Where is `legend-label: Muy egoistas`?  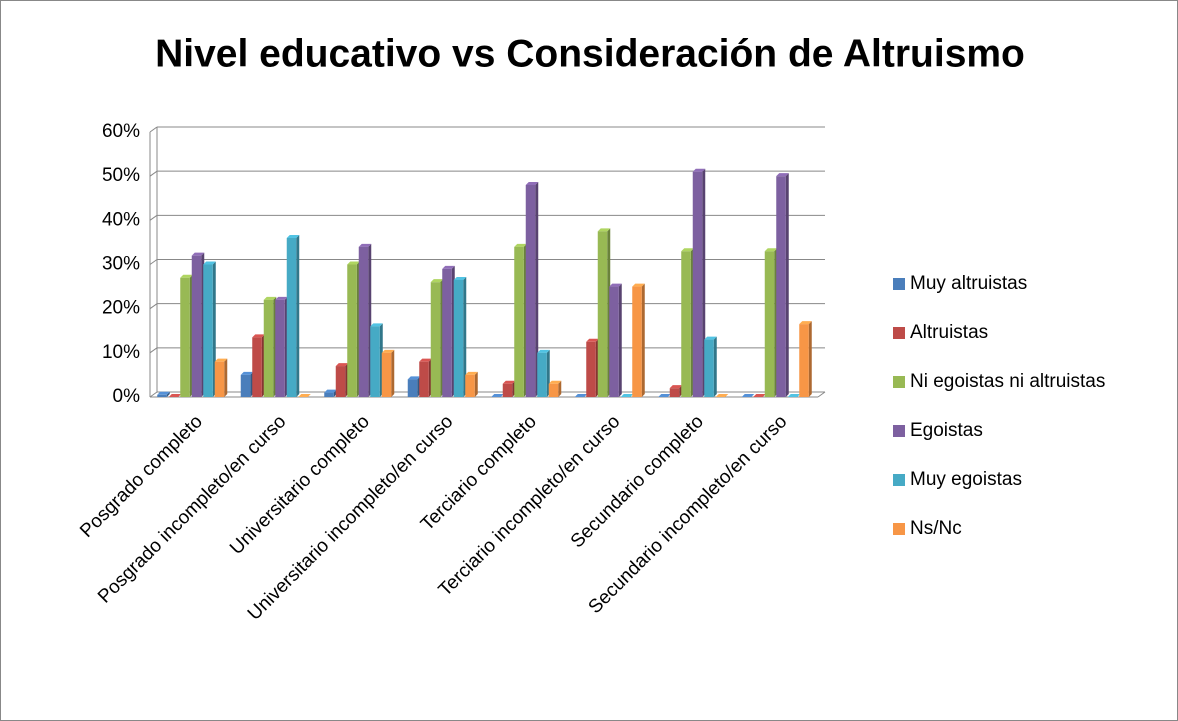 legend-label: Muy egoistas is located at coordinates (966, 479).